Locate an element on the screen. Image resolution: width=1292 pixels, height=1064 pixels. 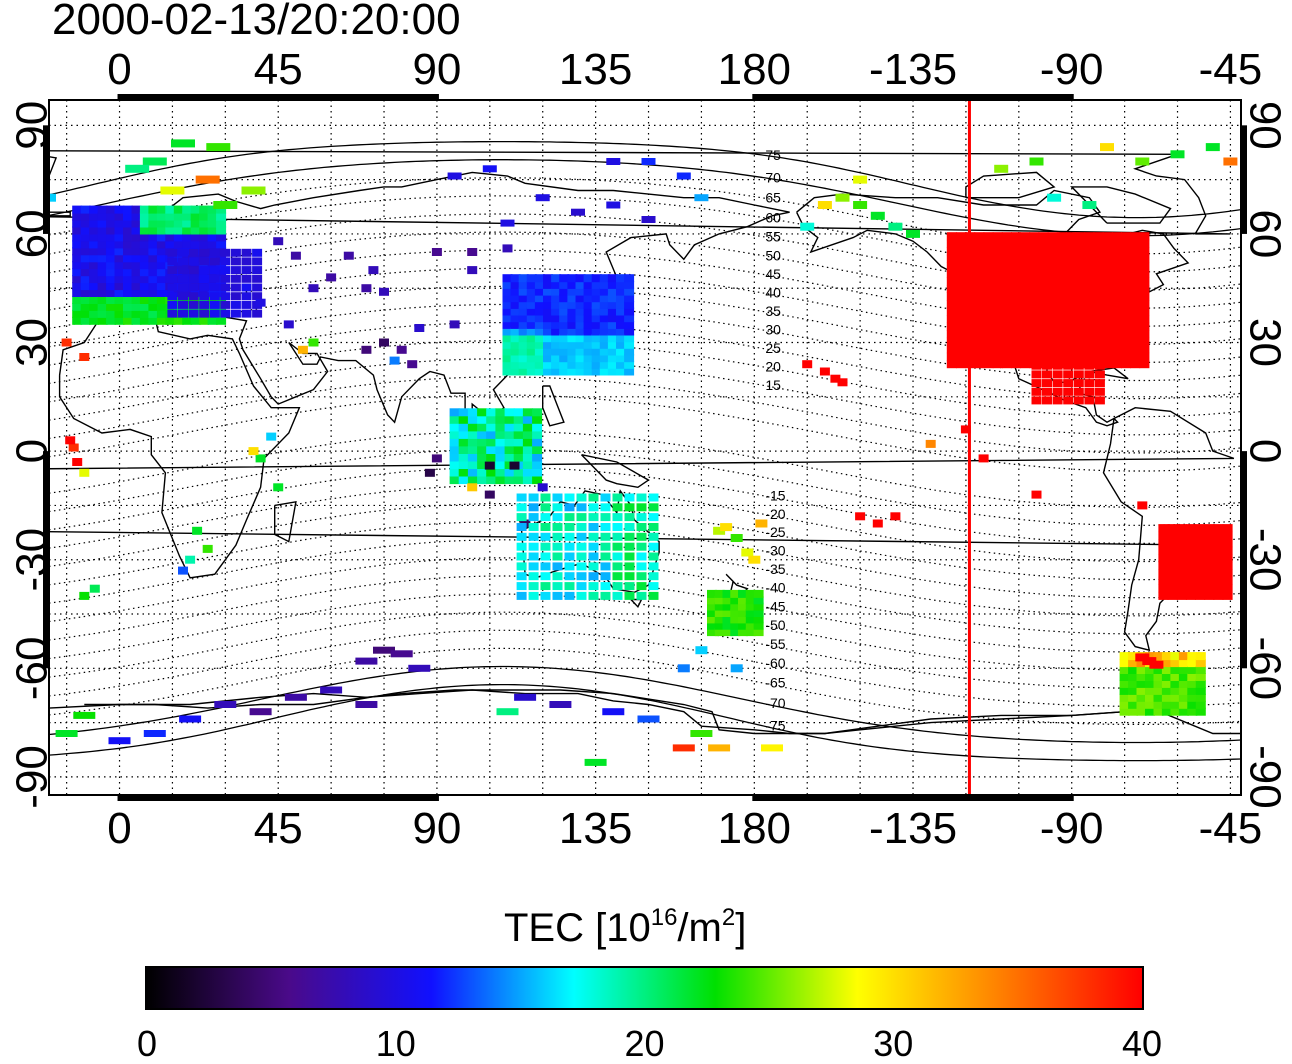
lat-label-right: -30 is located at coordinates (1265, 560).